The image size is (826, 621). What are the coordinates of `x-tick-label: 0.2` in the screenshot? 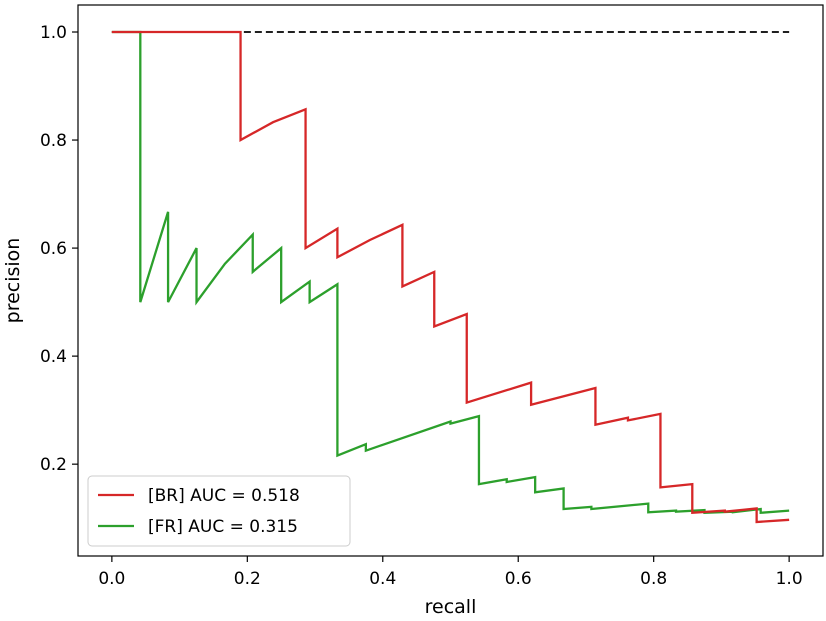 It's located at (247, 579).